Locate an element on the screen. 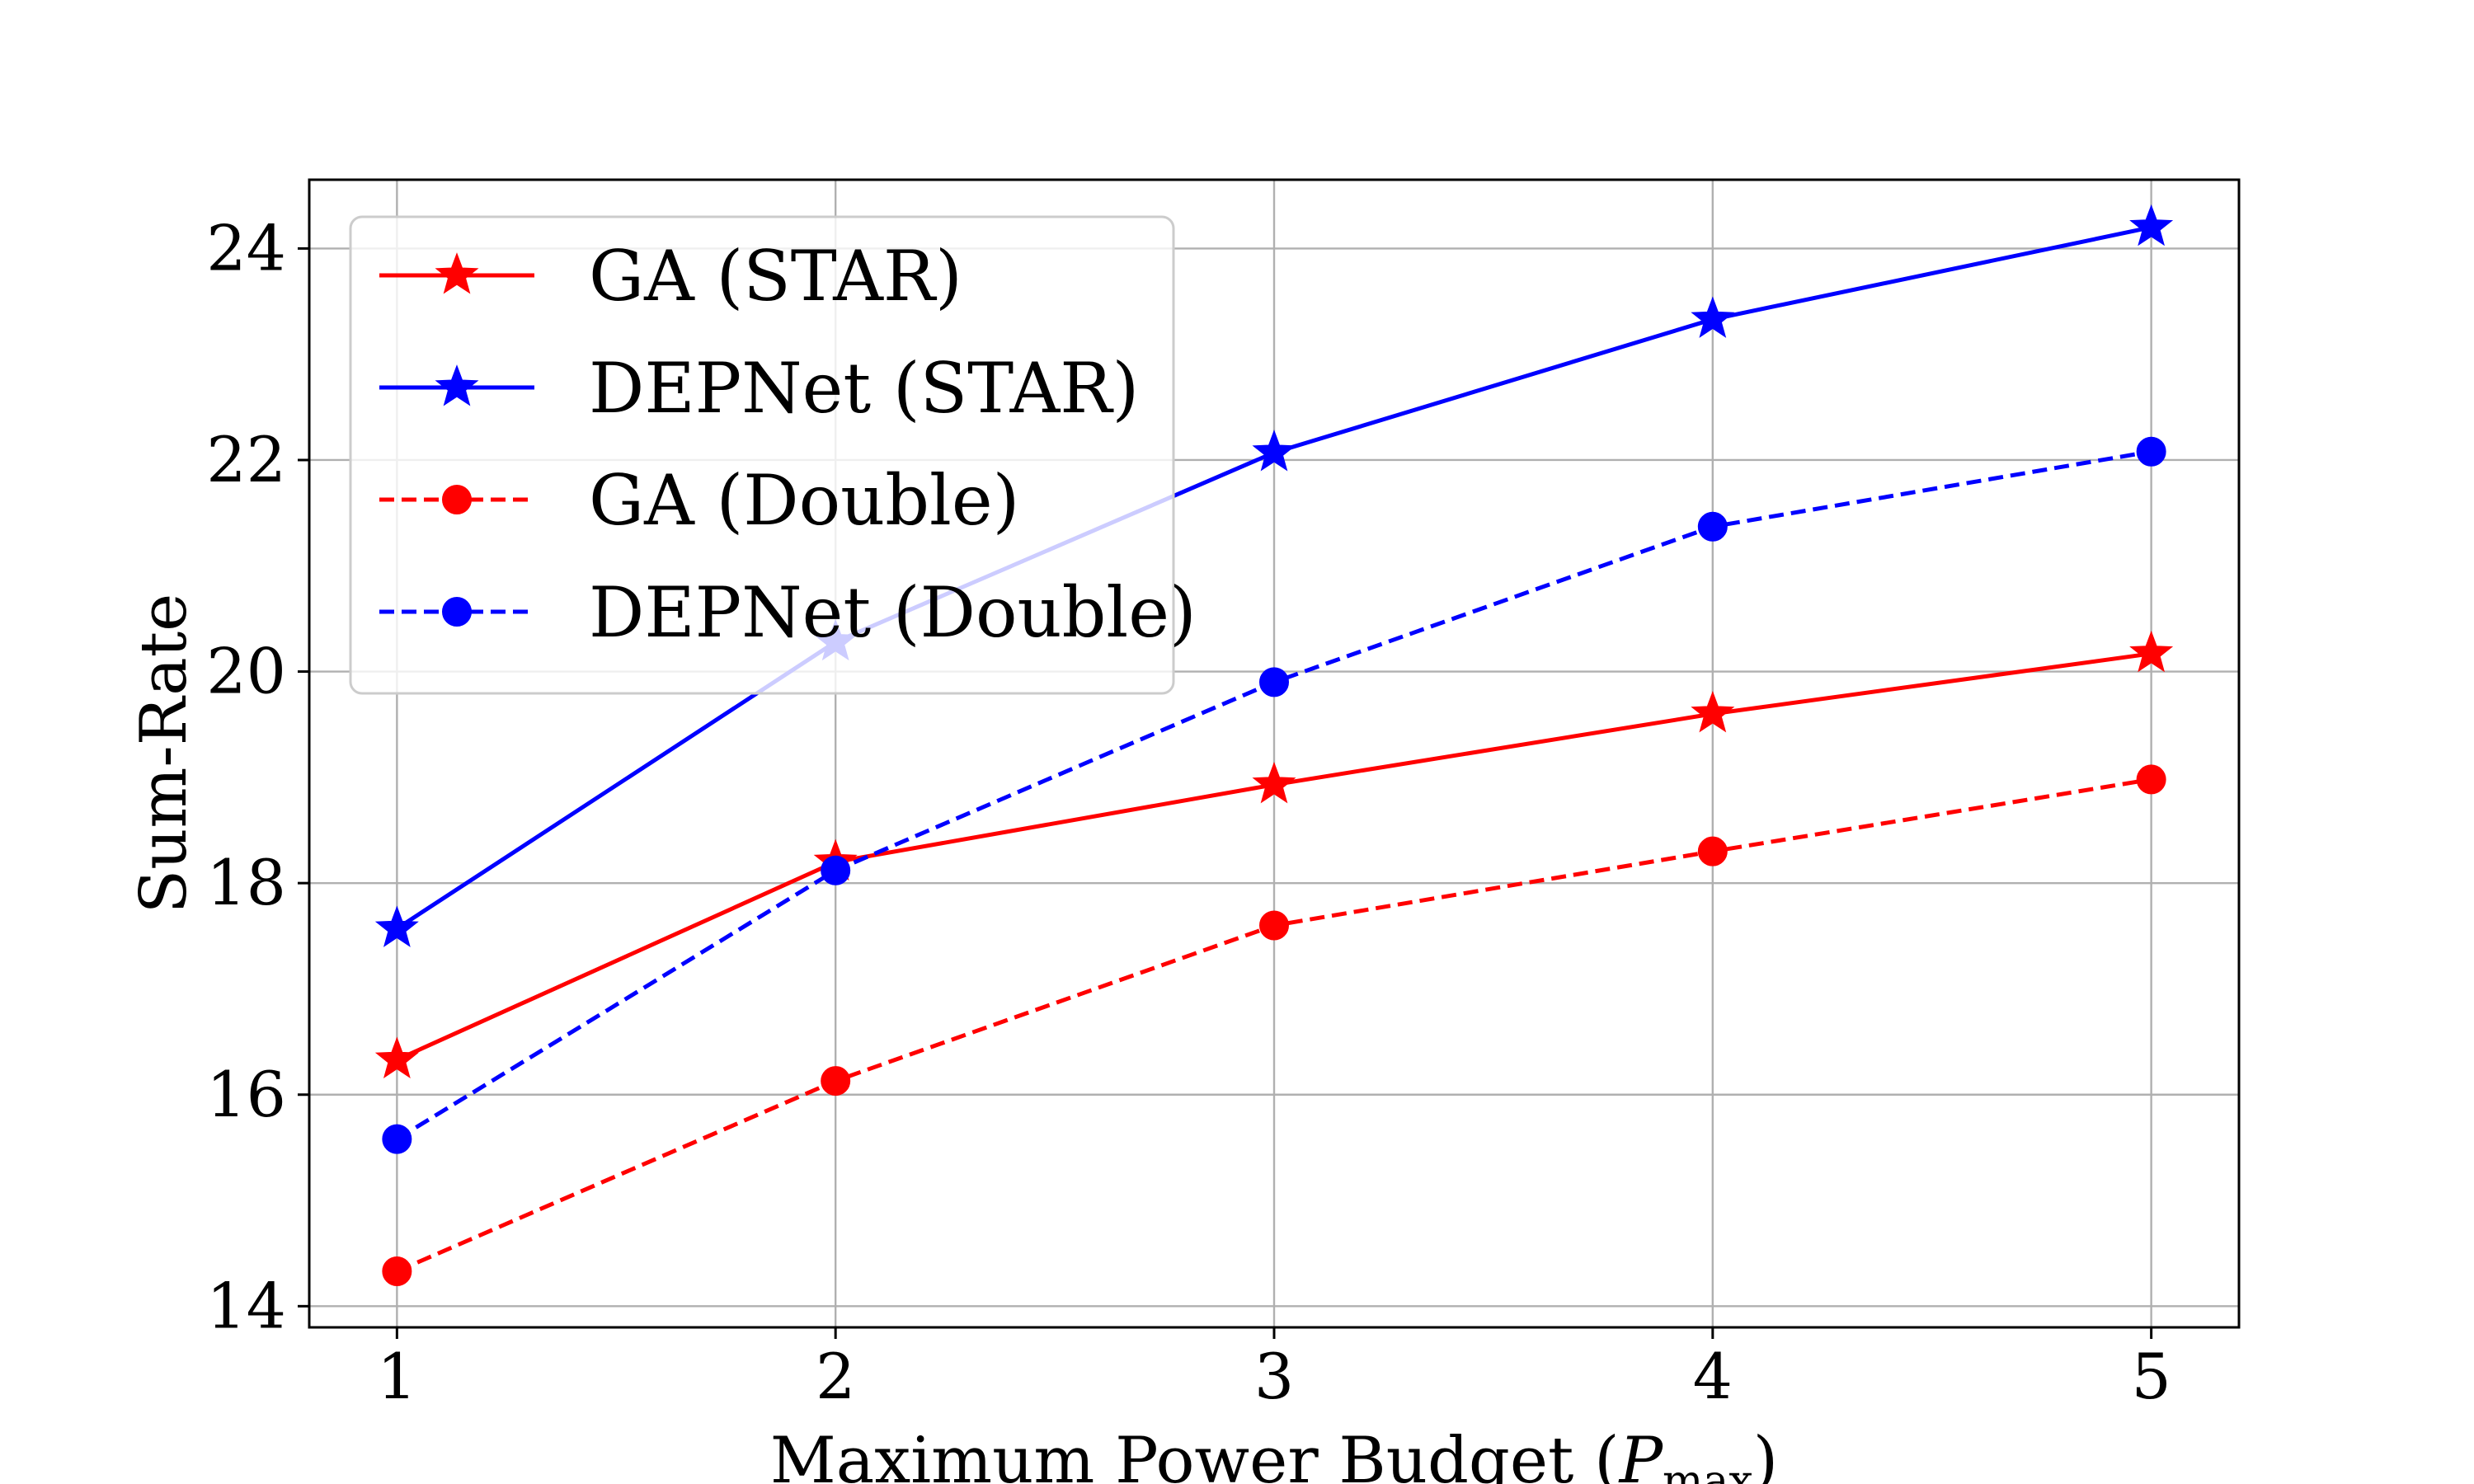  y-axis-label: Sum-Rate is located at coordinates (164, 754).